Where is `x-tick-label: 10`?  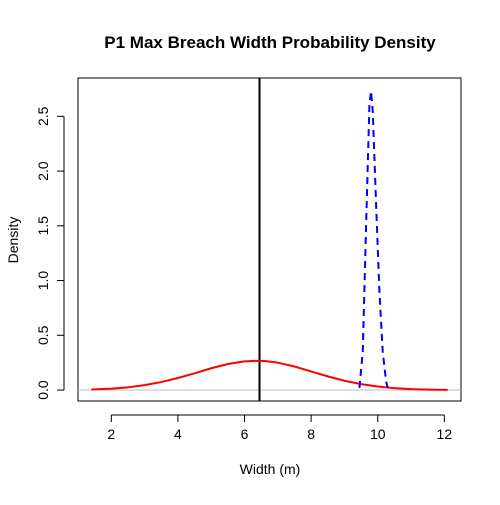
x-tick-label: 10 is located at coordinates (378, 434).